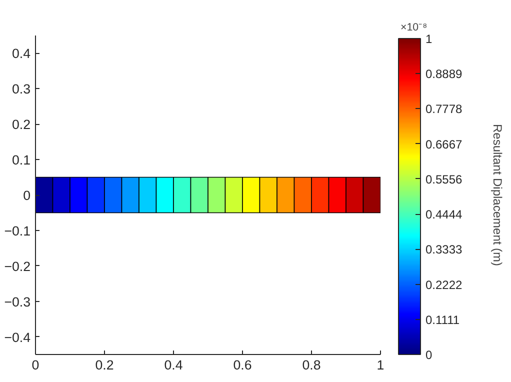 The width and height of the screenshot is (511, 382). I want to click on x-tick-label: 0.6, so click(242, 365).